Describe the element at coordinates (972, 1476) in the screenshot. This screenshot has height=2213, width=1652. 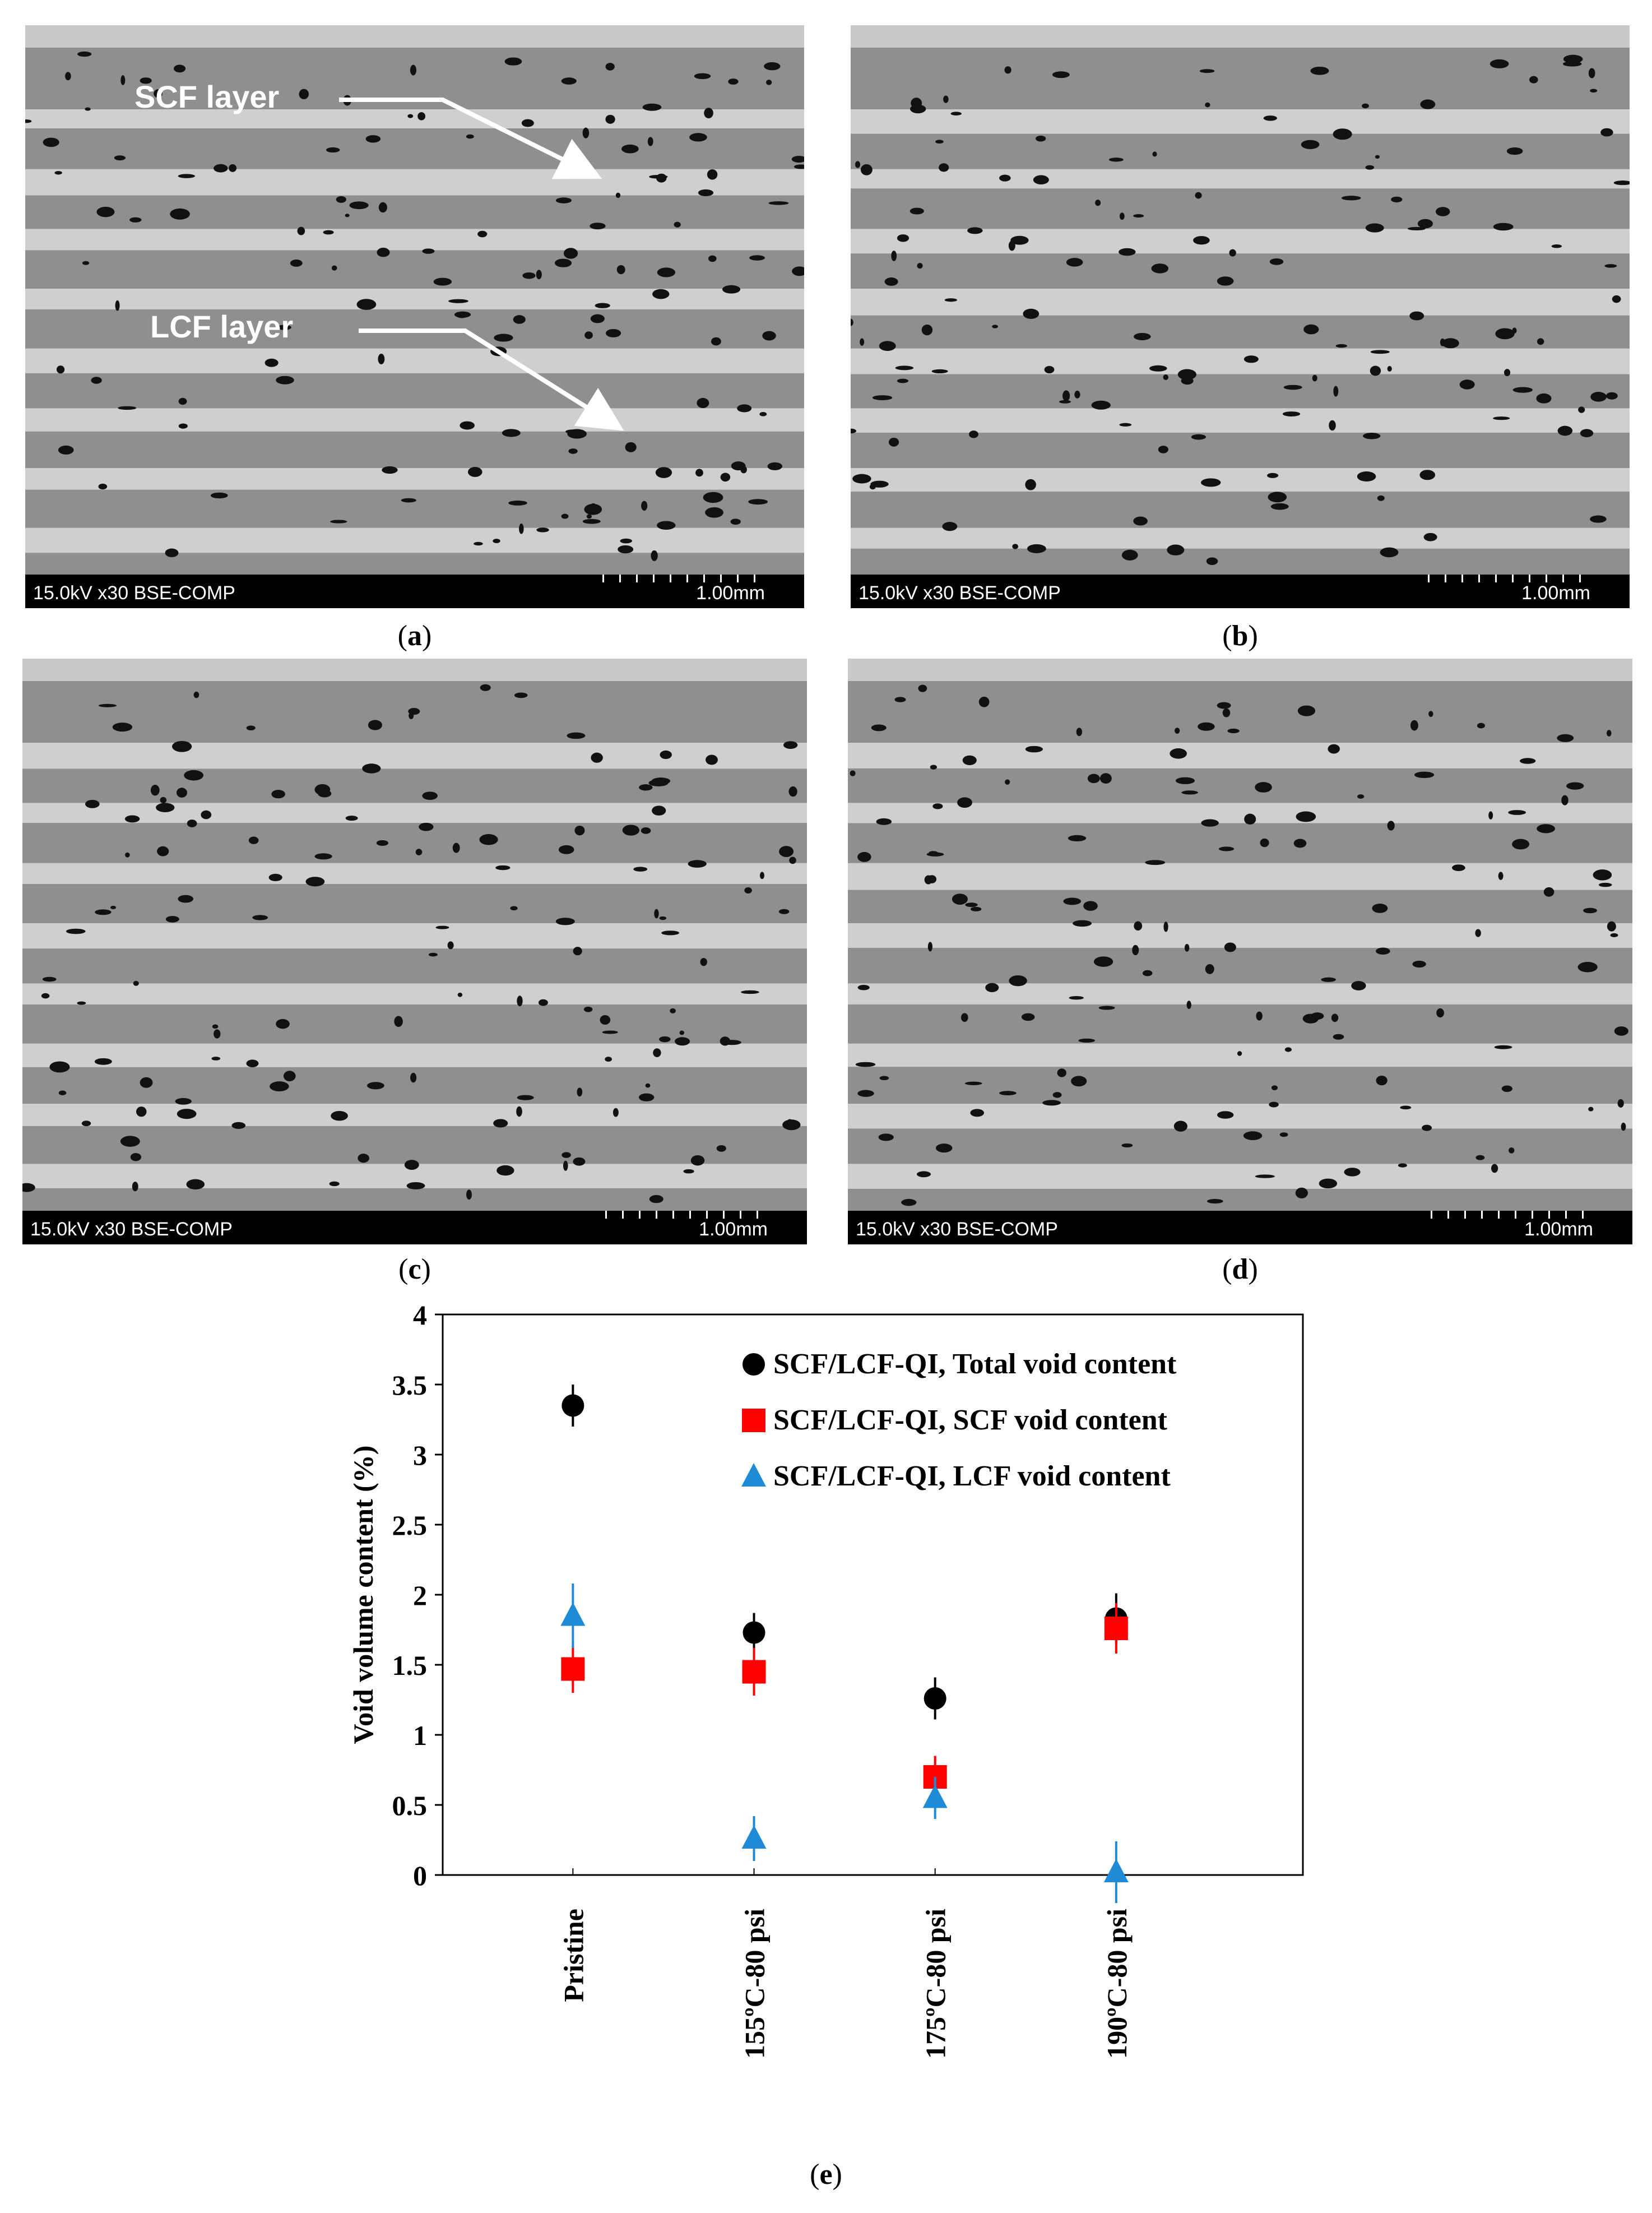
I see `legend-entry: SCF/LCF-QI, LCF void content` at that location.